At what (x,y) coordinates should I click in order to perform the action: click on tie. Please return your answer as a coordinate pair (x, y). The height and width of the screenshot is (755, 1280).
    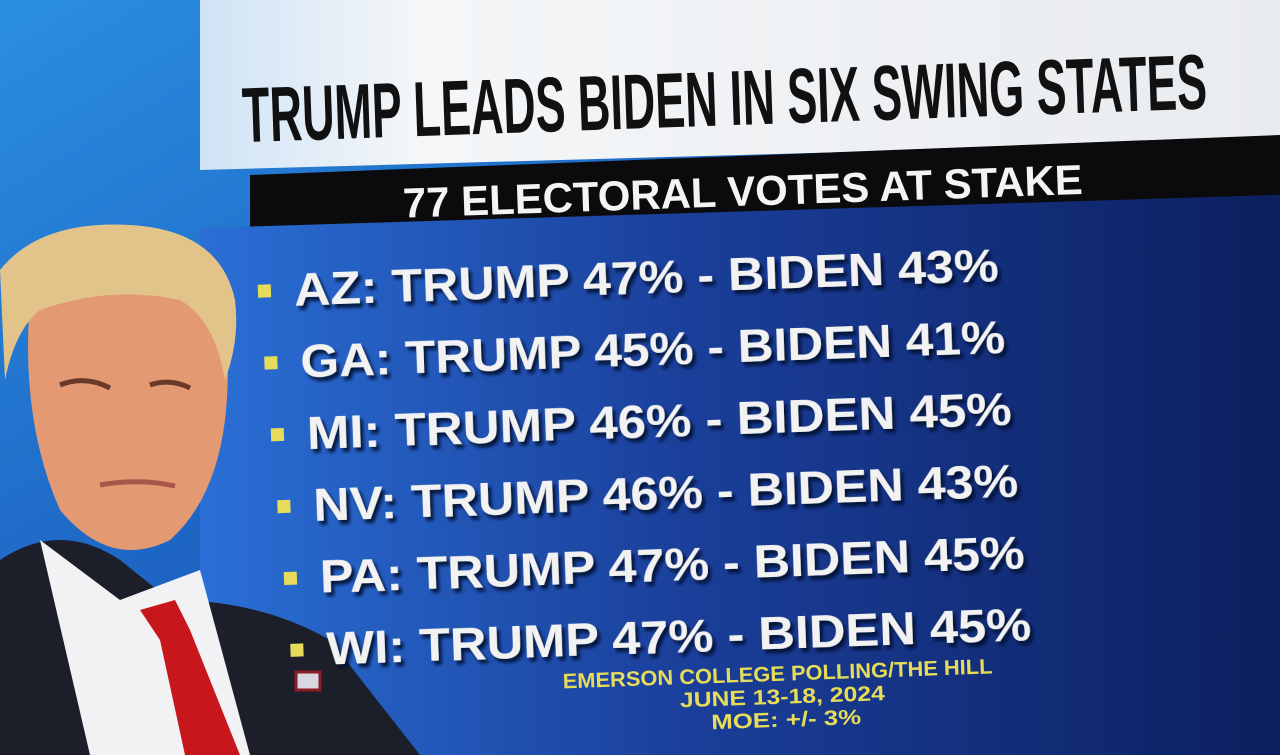
    Looking at the image, I should click on (190, 677).